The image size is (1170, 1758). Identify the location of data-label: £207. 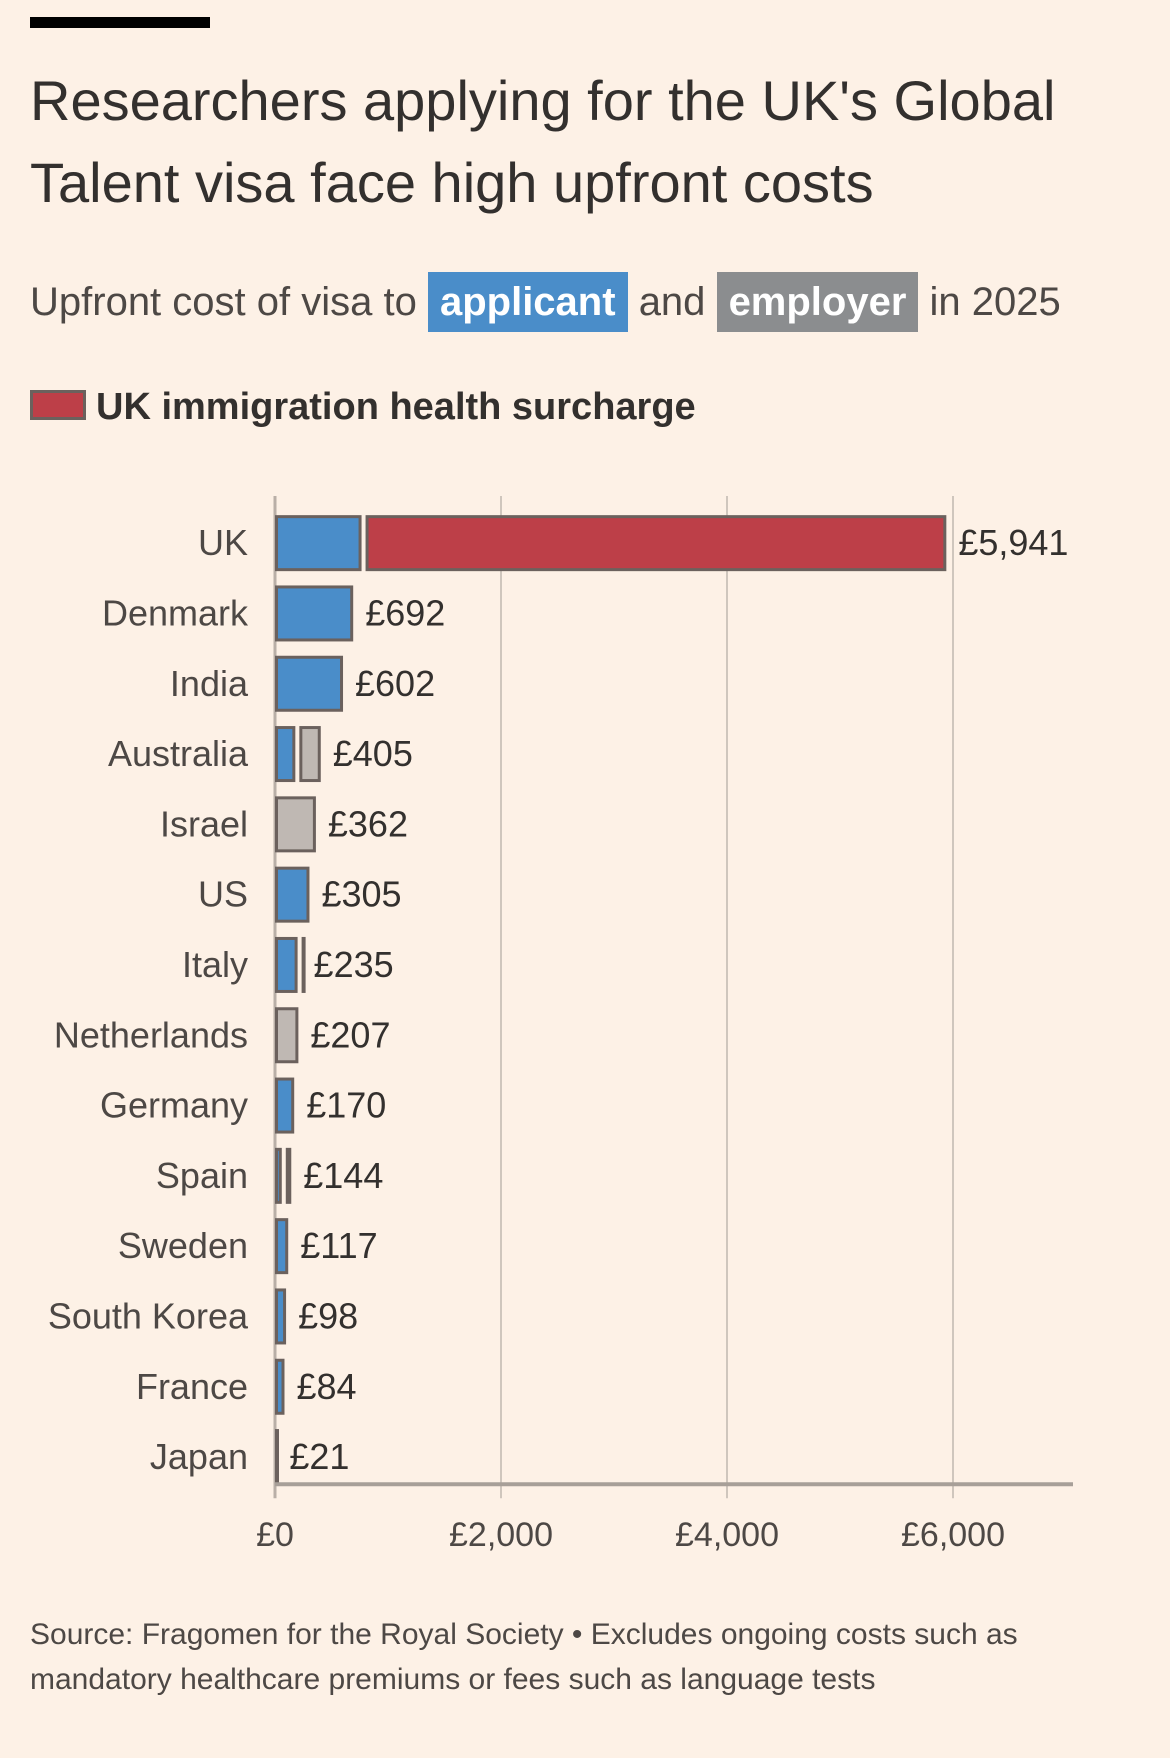
(350, 1034).